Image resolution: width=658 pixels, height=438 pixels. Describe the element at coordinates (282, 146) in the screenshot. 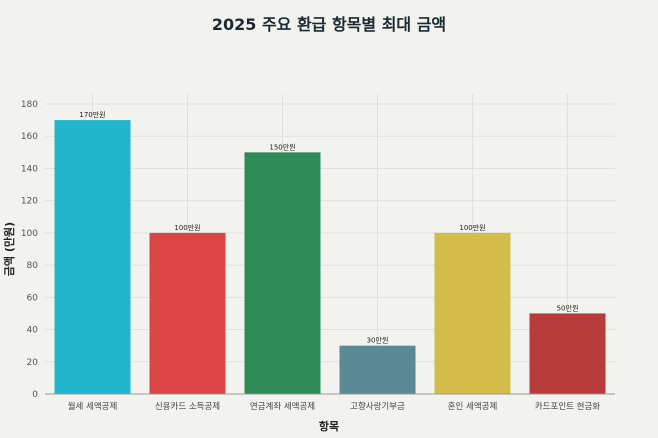

I see `data-label: 150만원` at that location.